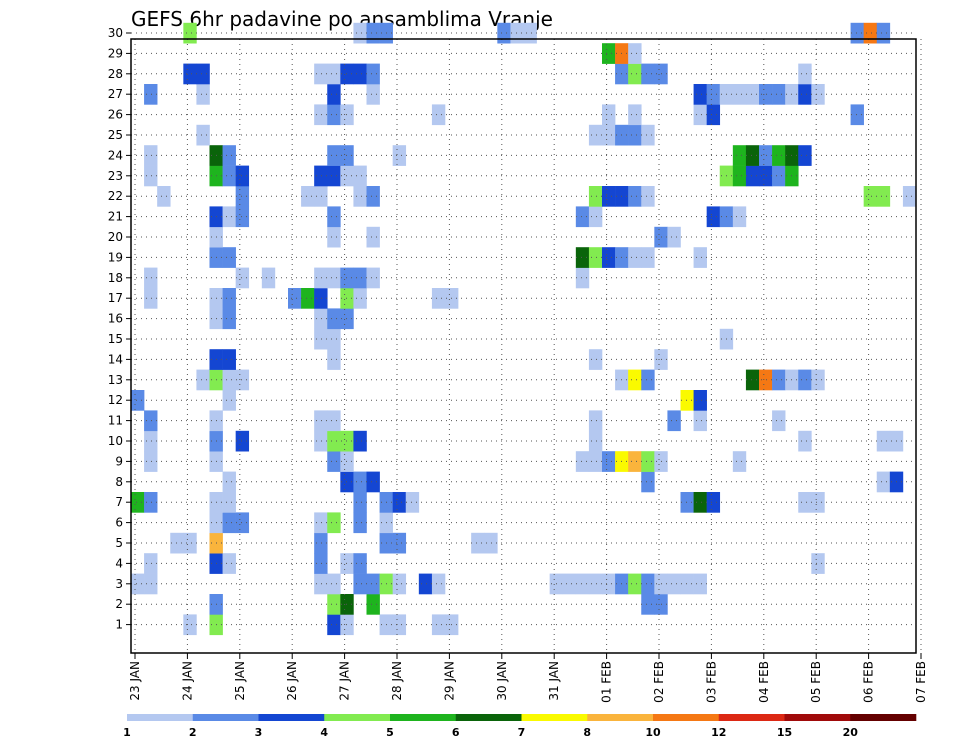 The image size is (960, 742). Describe the element at coordinates (259, 732) in the screenshot. I see `colorbar-label: 3` at that location.